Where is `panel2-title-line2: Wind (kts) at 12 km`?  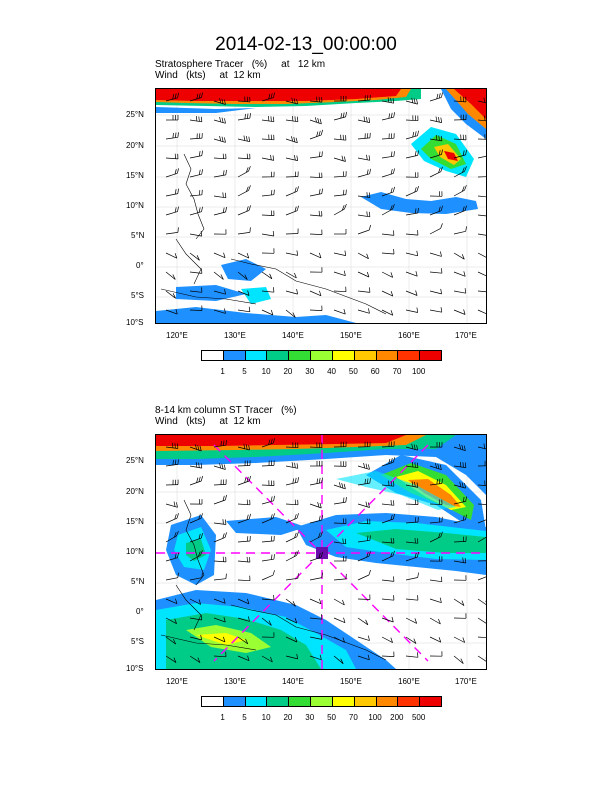
panel2-title-line2: Wind (kts) at 12 km is located at coordinates (208, 421).